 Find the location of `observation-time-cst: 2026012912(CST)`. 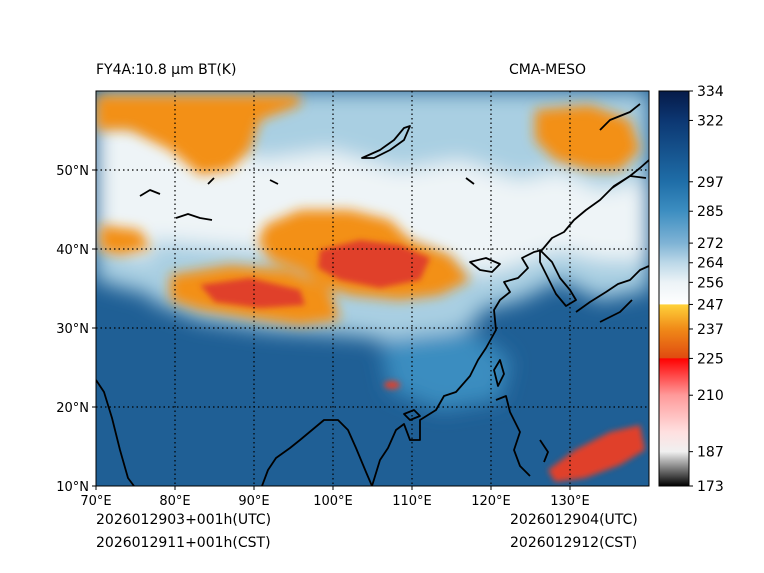

observation-time-cst: 2026012912(CST) is located at coordinates (574, 543).